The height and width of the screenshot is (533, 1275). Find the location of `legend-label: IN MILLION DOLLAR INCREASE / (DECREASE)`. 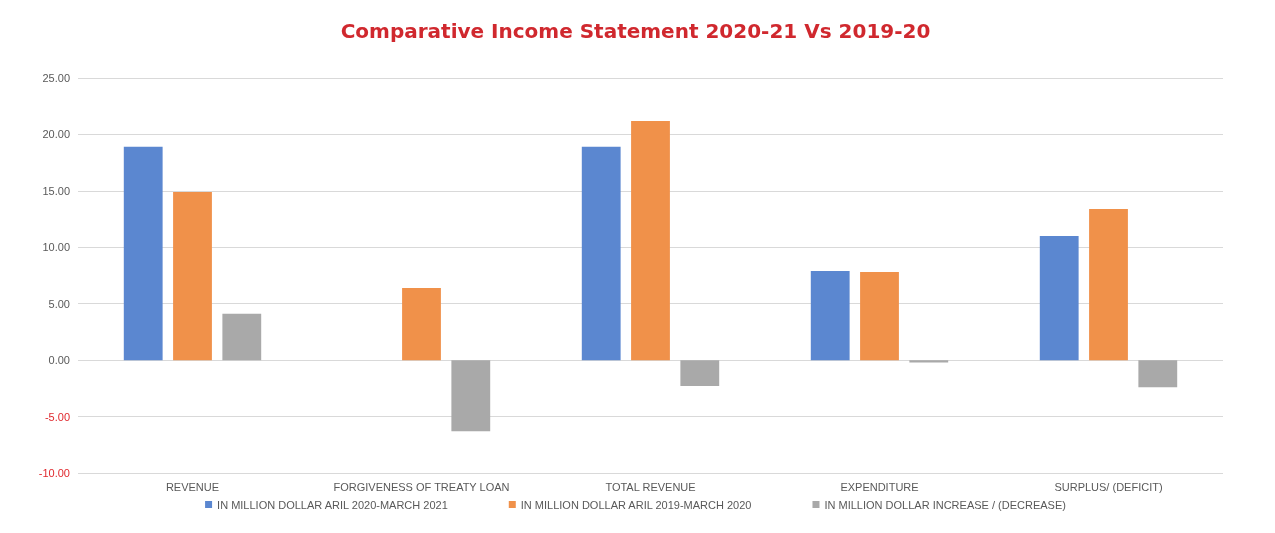

legend-label: IN MILLION DOLLAR INCREASE / (DECREASE) is located at coordinates (945, 504).